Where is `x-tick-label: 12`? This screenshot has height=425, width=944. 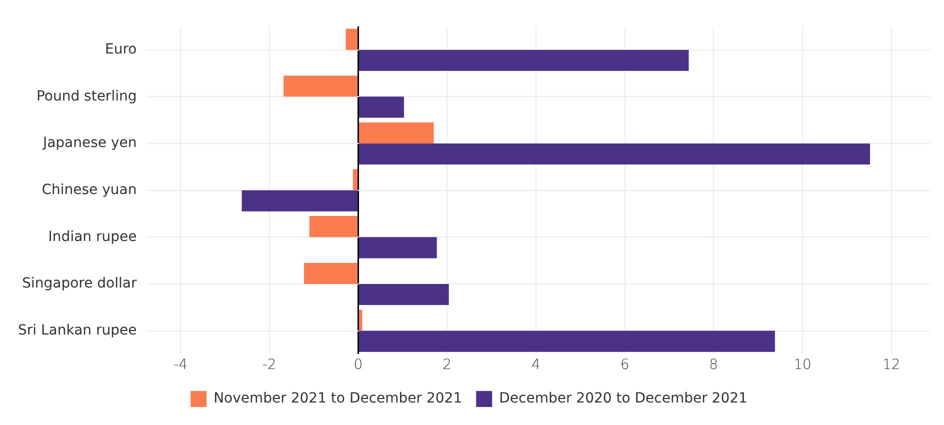
x-tick-label: 12 is located at coordinates (891, 365).